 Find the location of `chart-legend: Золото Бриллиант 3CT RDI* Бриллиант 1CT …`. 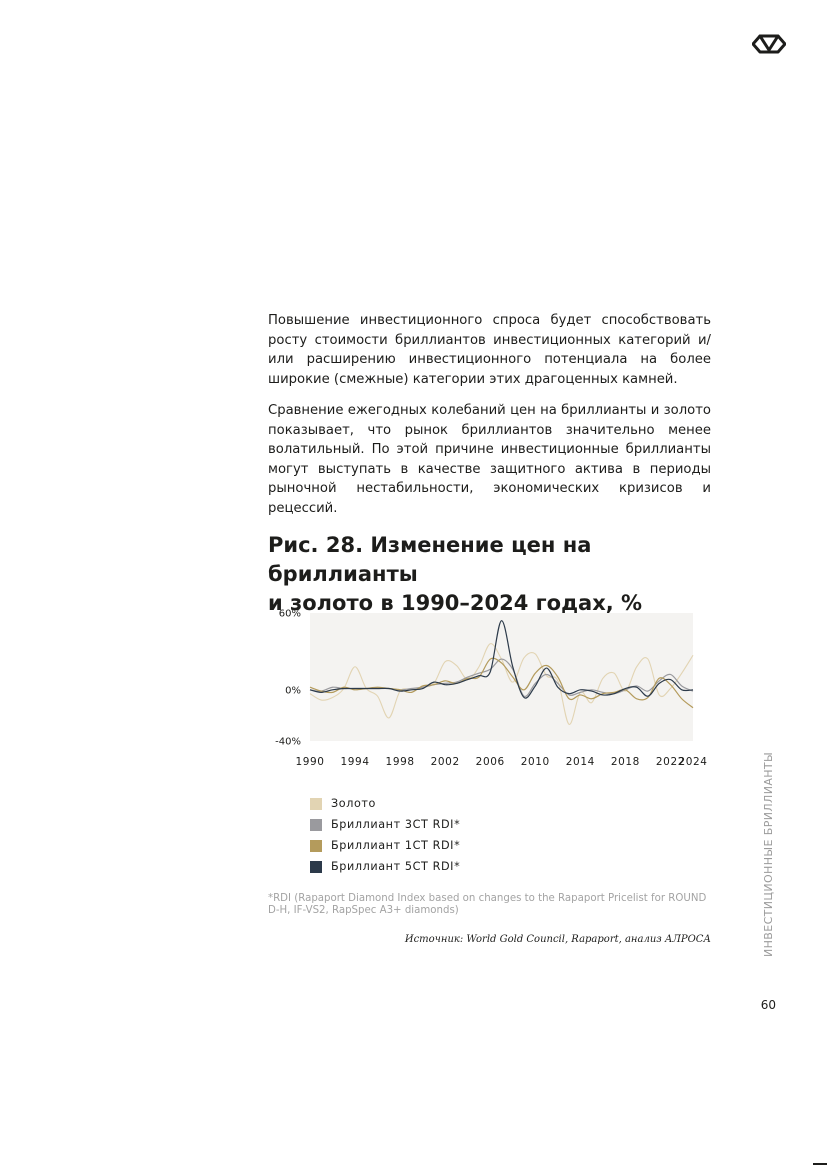

chart-legend: Золото Бриллиант 3CT RDI* Бриллиант 1CT … is located at coordinates (385, 835).